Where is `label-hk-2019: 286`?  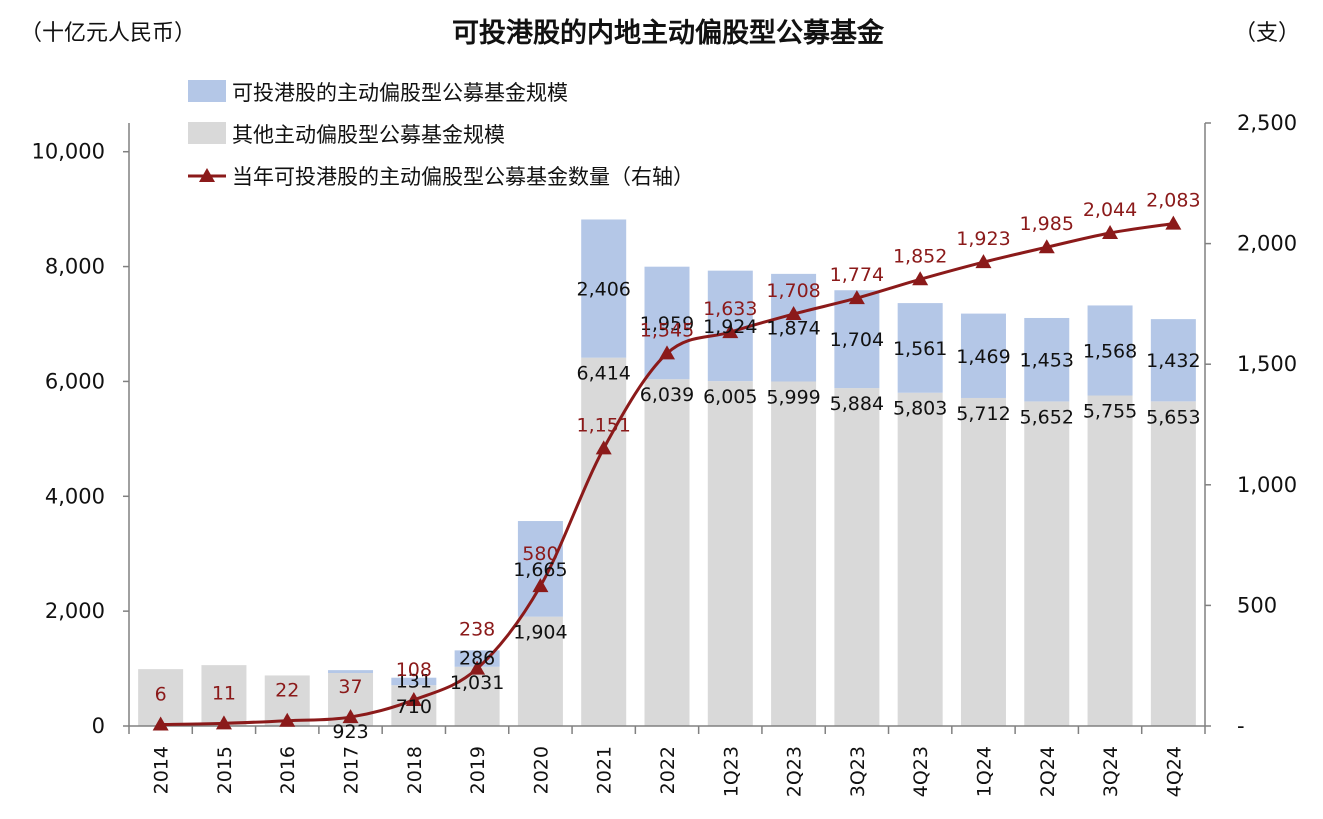
label-hk-2019: 286 is located at coordinates (477, 658).